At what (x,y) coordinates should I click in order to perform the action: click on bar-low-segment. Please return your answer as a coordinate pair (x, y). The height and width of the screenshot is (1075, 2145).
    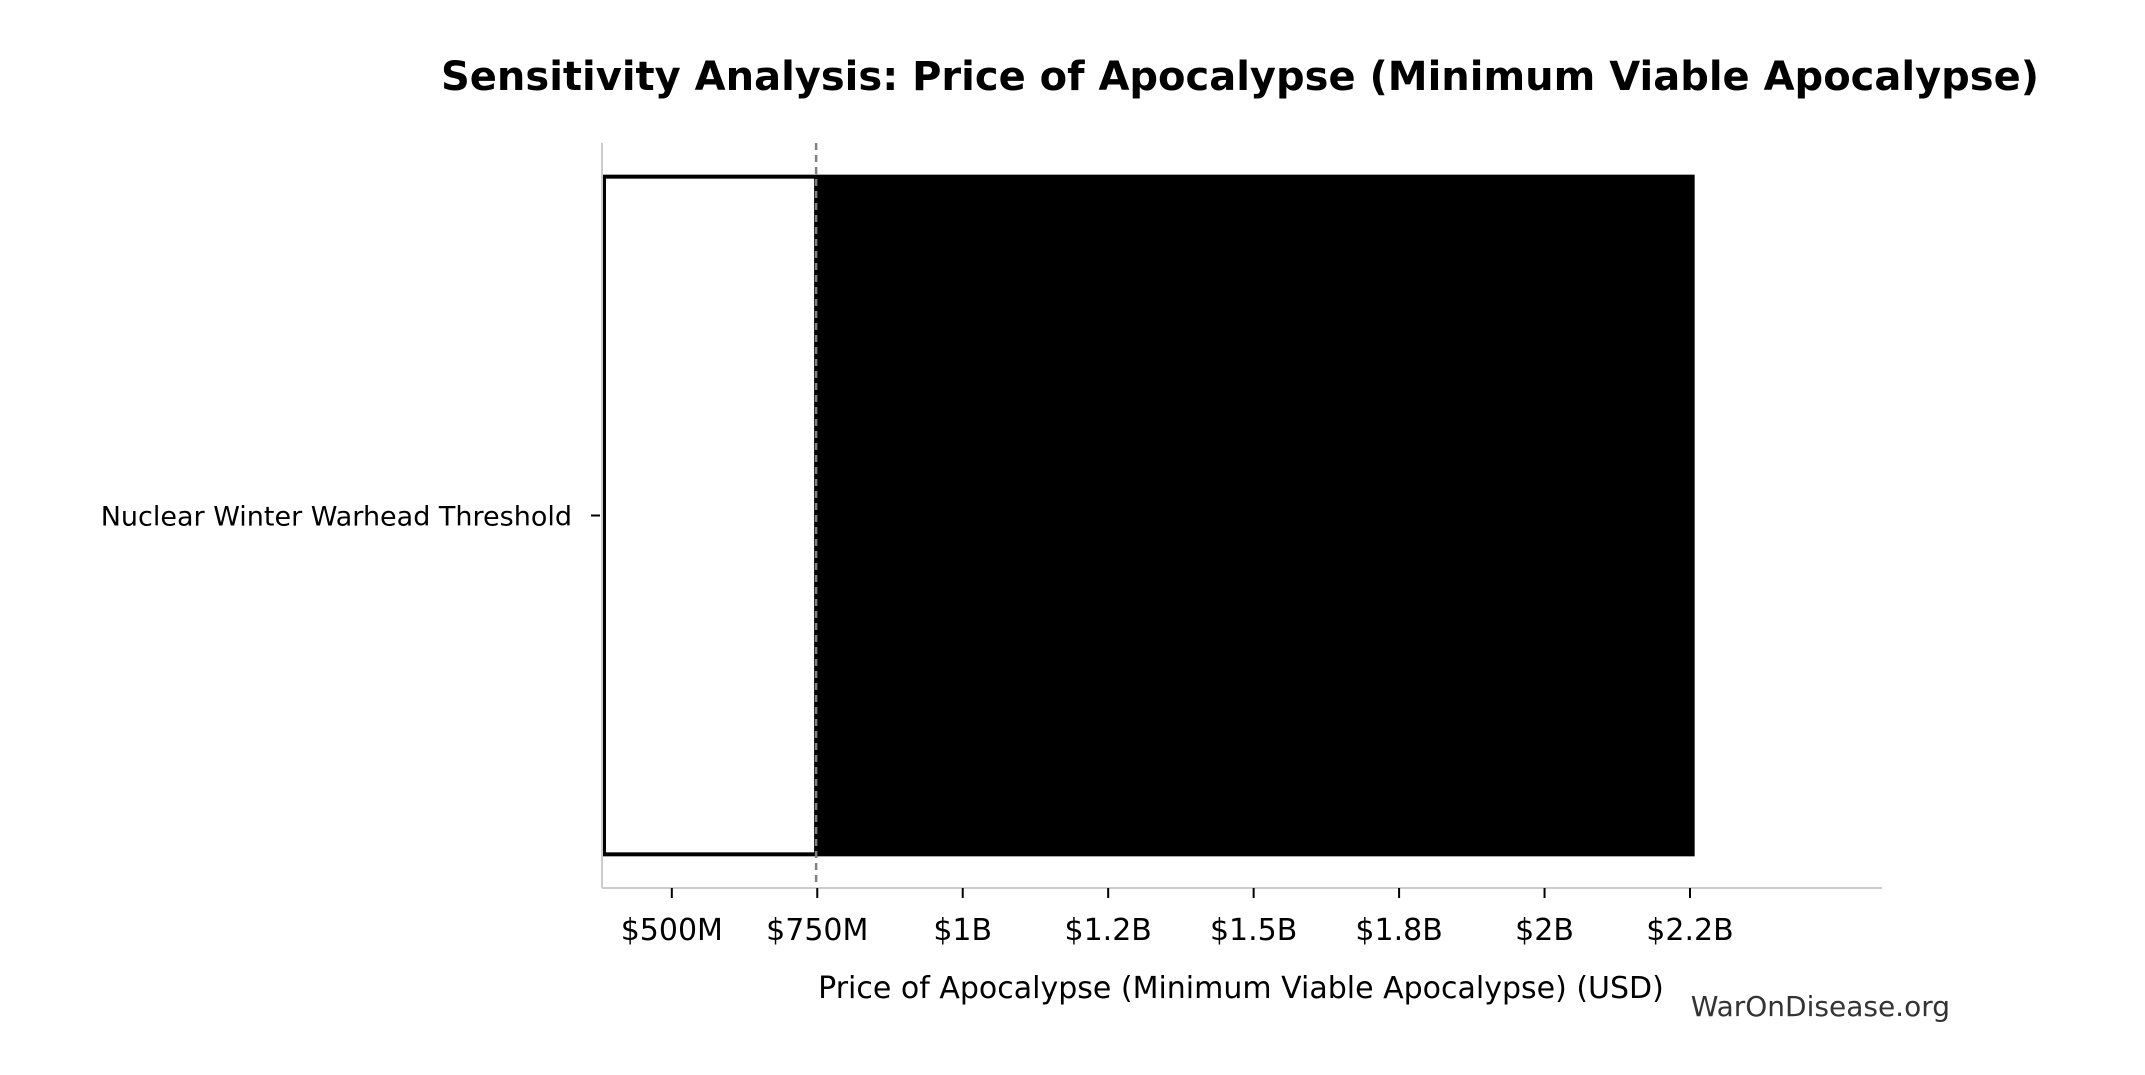
    Looking at the image, I should click on (710, 515).